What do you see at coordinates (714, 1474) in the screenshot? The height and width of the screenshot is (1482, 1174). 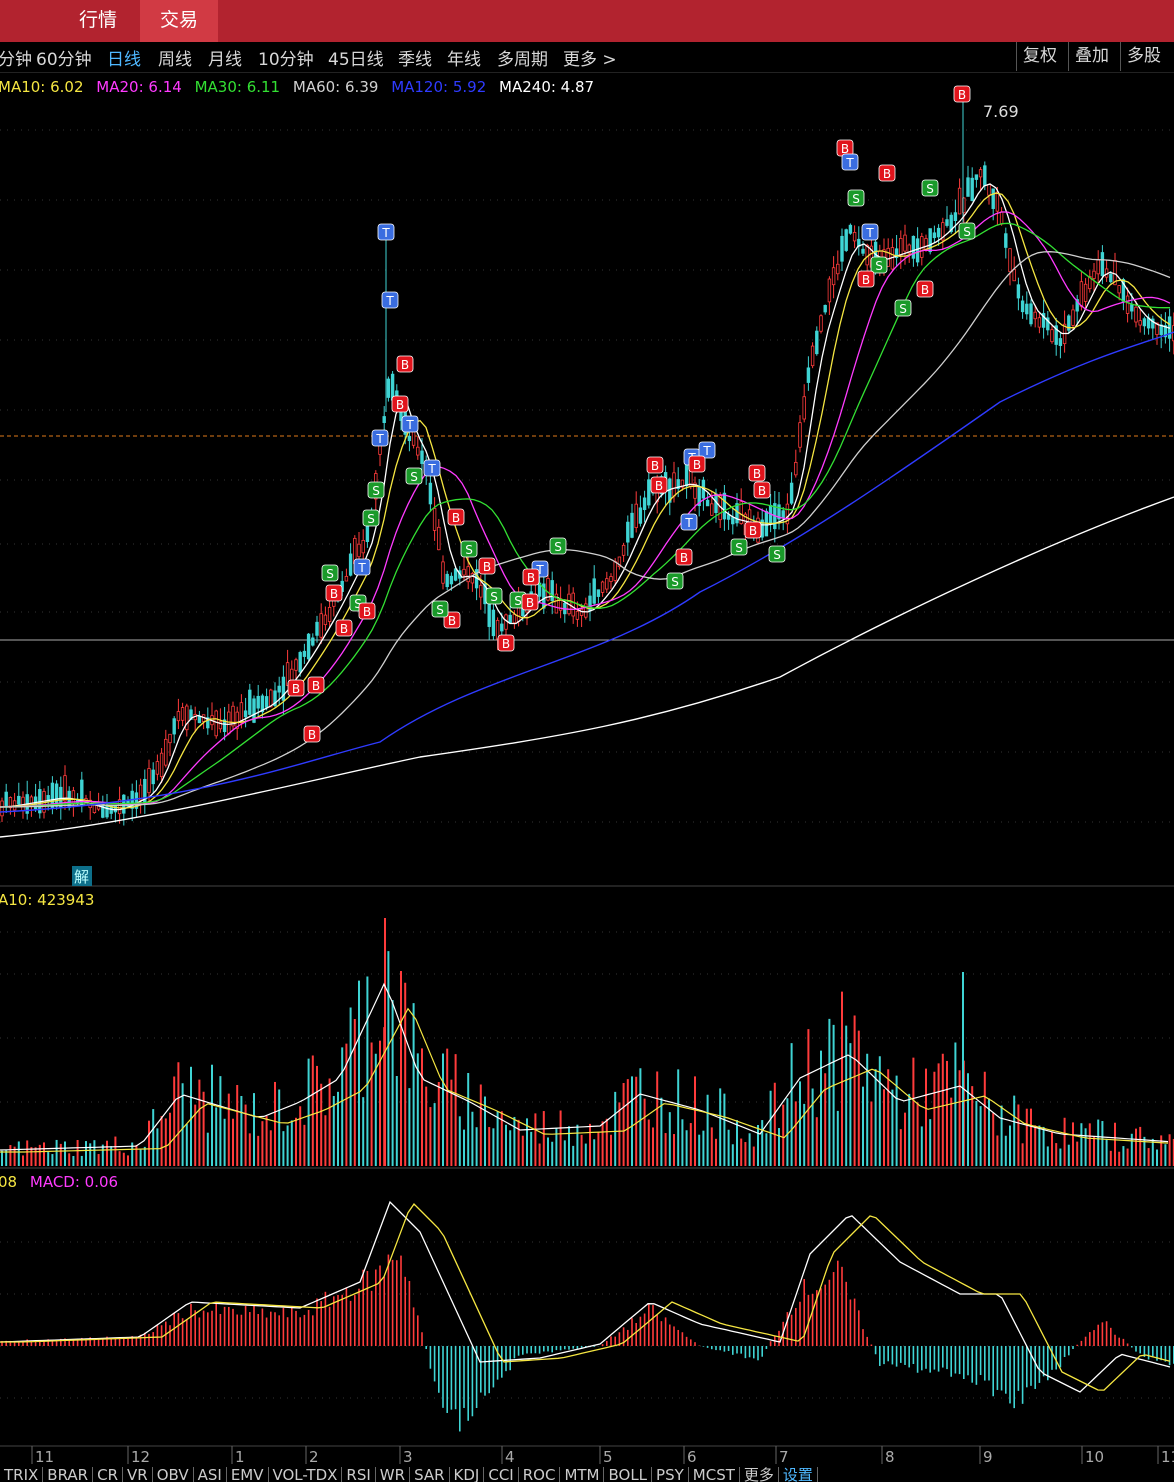 I see `indicator-tab-mcst: MCST` at bounding box center [714, 1474].